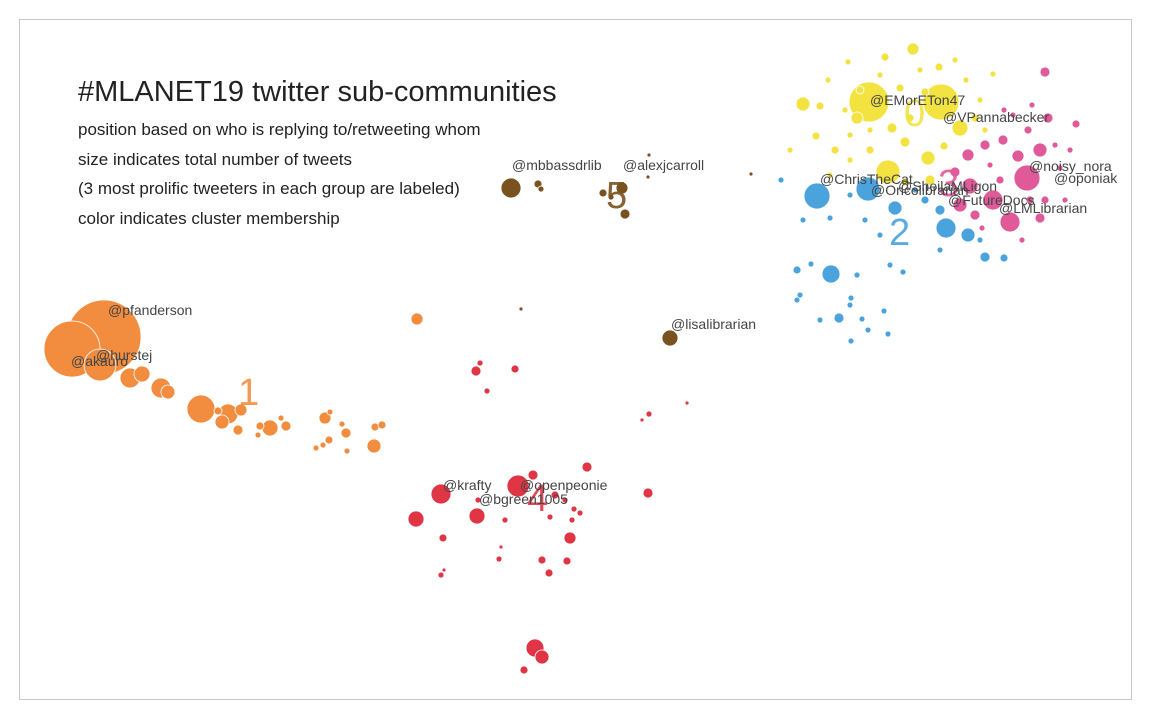  Describe the element at coordinates (99, 361) in the screenshot. I see `handle-label: @akauro` at that location.